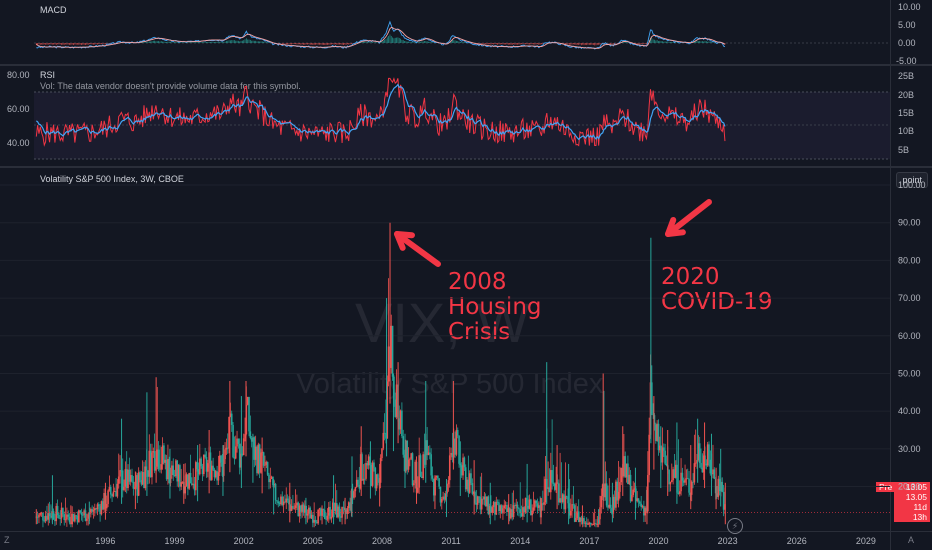  I want to click on rsi-pane-title: RSI, so click(48, 75).